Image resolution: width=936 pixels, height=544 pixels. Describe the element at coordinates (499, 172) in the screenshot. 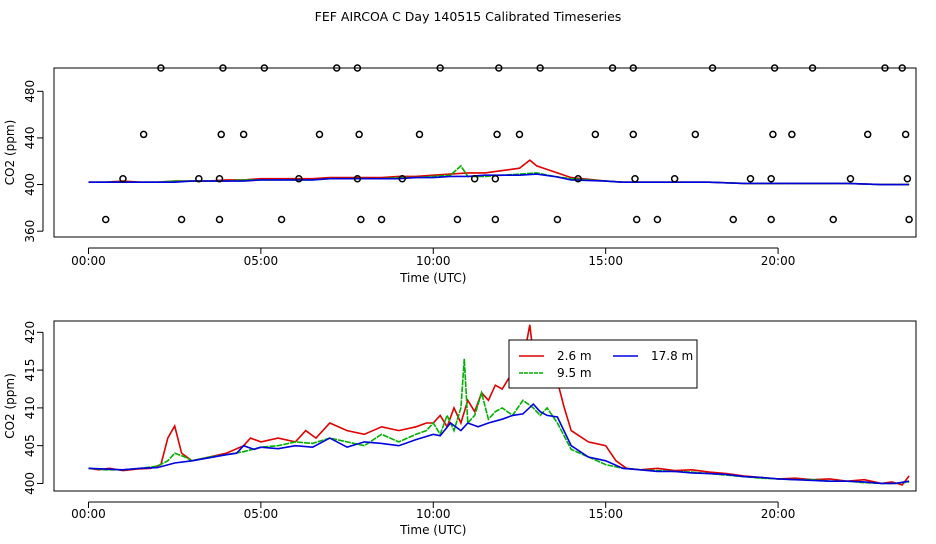

I see `plot-area` at that location.